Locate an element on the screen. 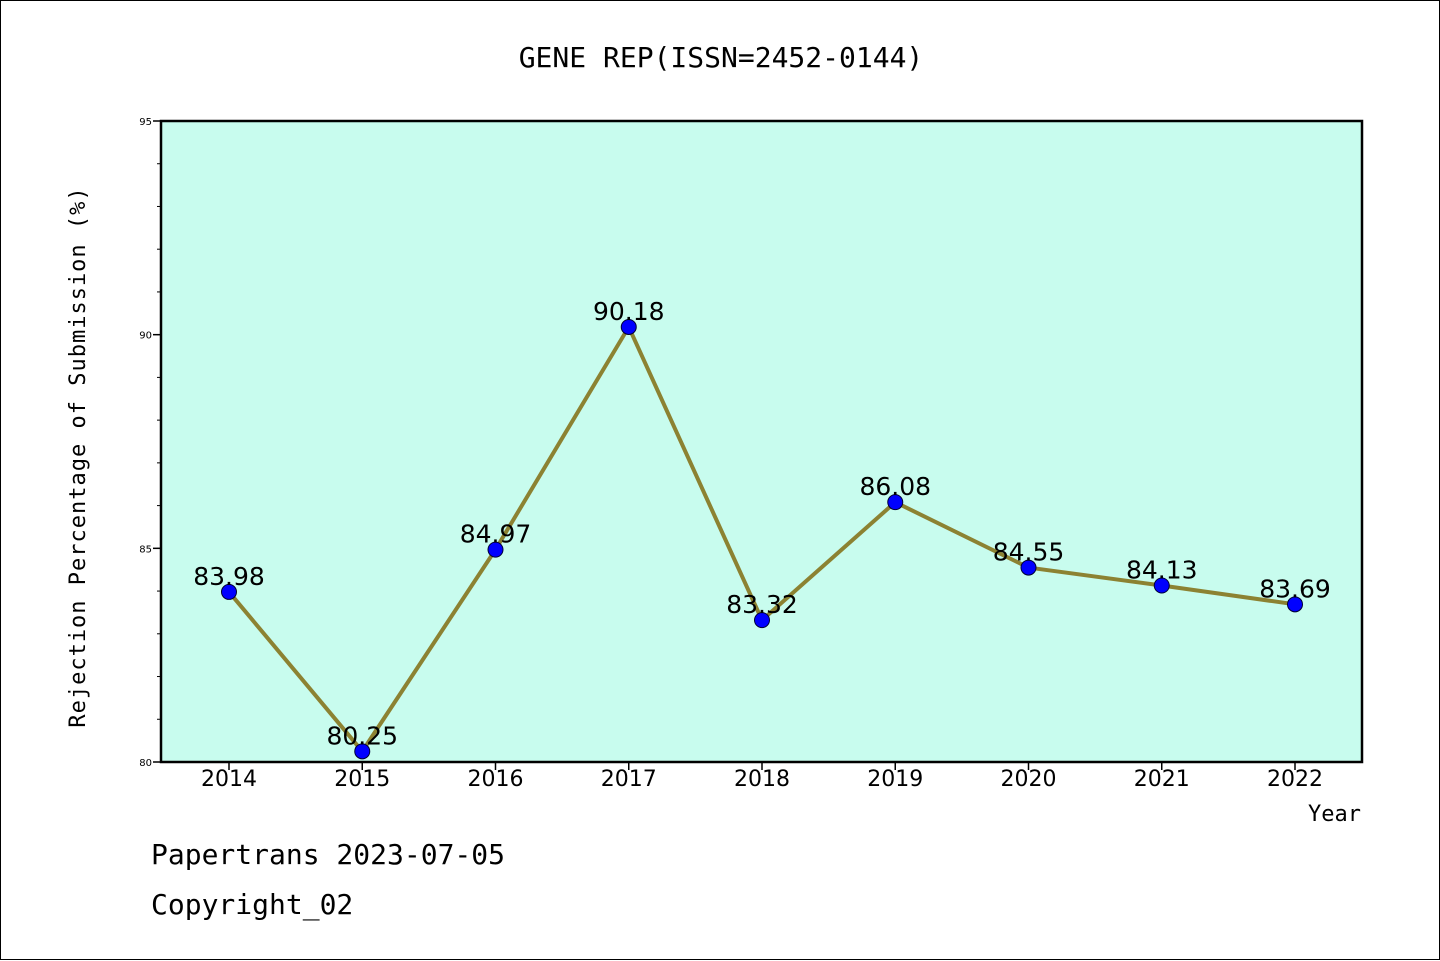  chart-title: GENE REP(ISSN=2452-0144) is located at coordinates (721, 57).